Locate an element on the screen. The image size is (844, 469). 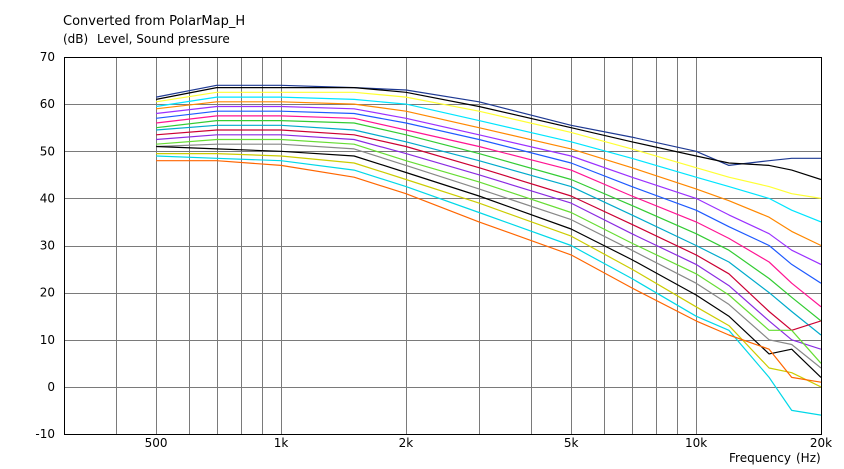
y-tick-label: 20 is located at coordinates (47, 293).